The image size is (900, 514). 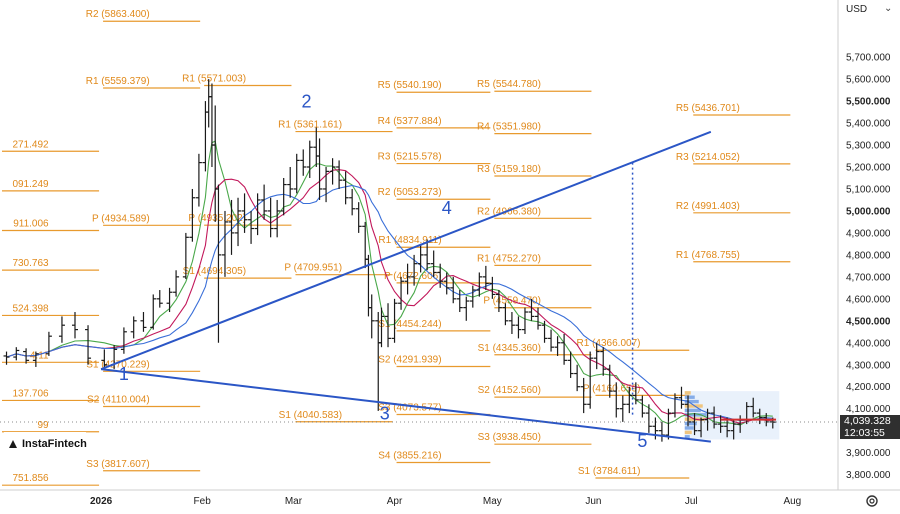 I want to click on y-tick-label: 4,700.000, so click(x=868, y=277).